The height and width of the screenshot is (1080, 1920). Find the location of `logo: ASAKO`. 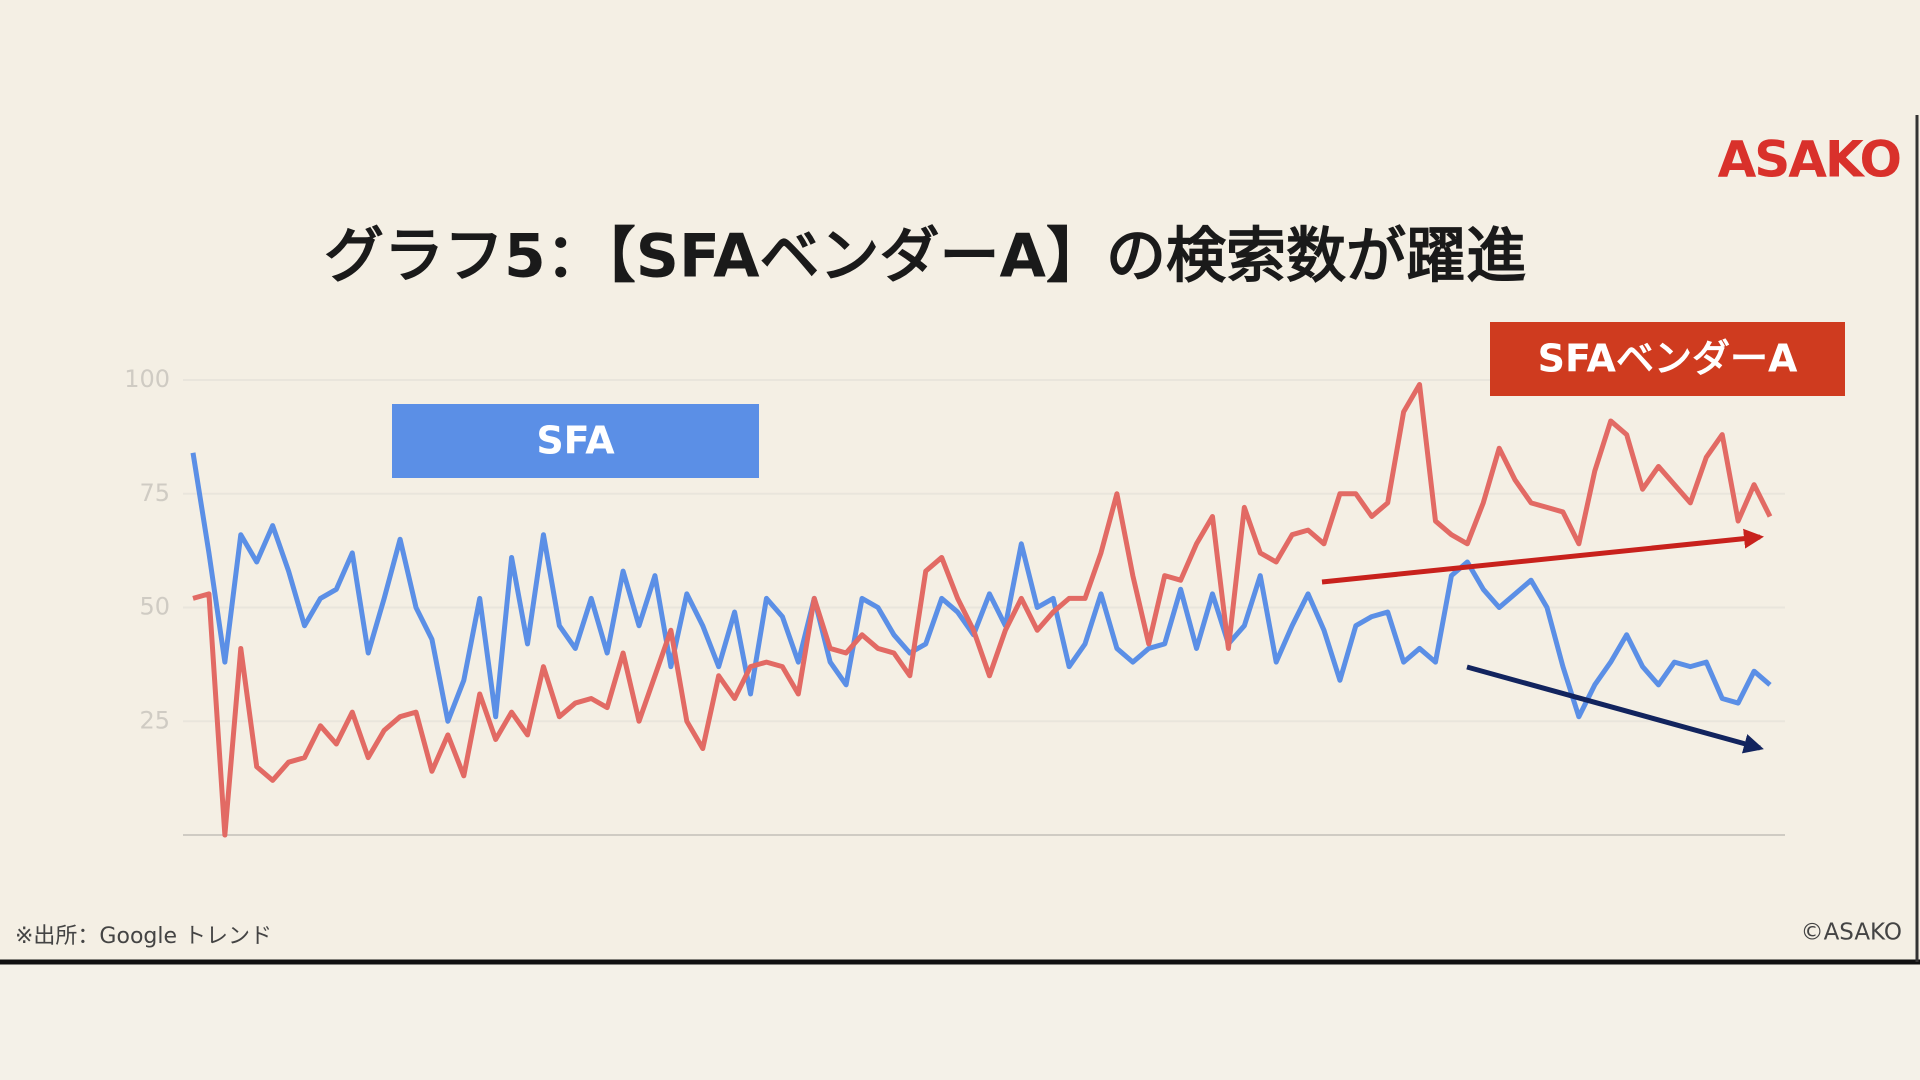

logo: ASAKO is located at coordinates (1809, 160).